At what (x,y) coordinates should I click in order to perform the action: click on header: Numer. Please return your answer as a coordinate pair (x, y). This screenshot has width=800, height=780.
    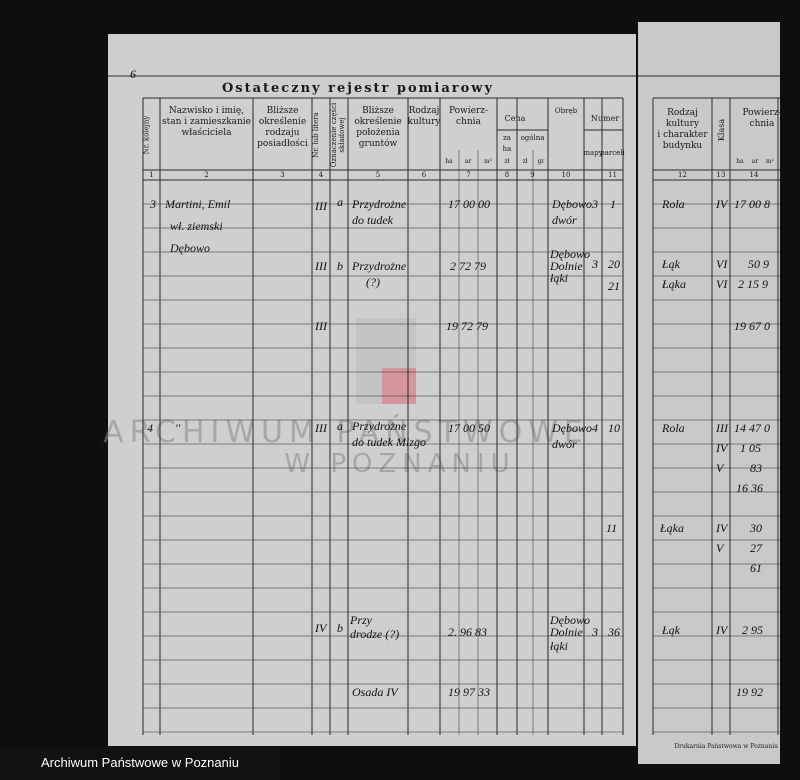
    Looking at the image, I should click on (605, 118).